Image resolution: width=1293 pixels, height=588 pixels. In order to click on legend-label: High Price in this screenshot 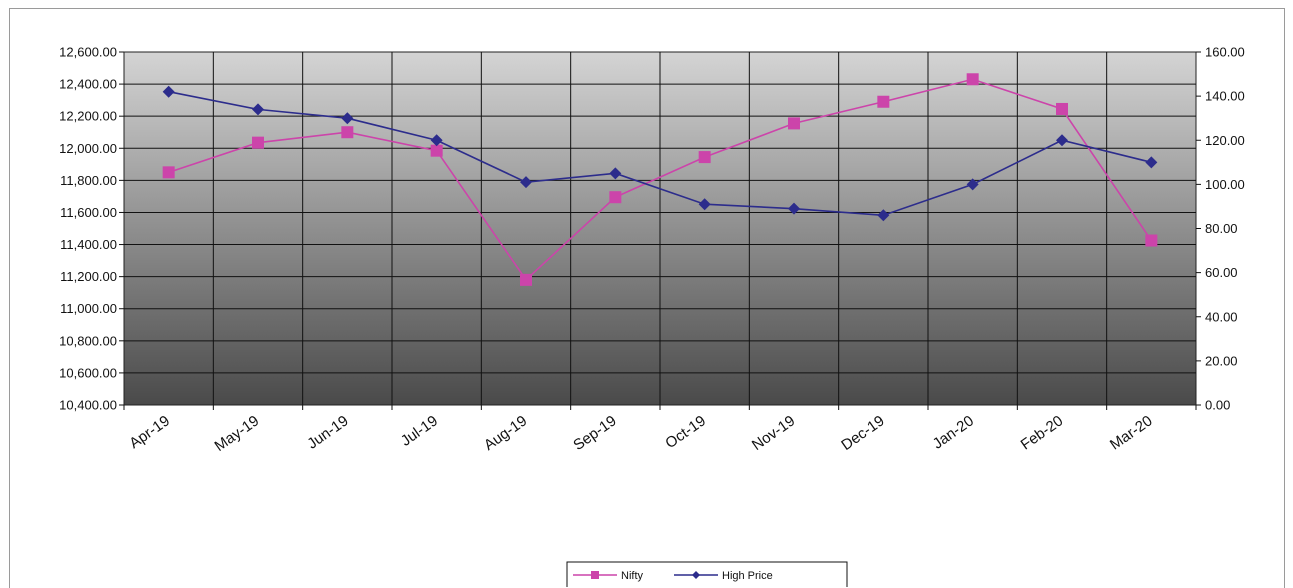, I will do `click(747, 576)`.